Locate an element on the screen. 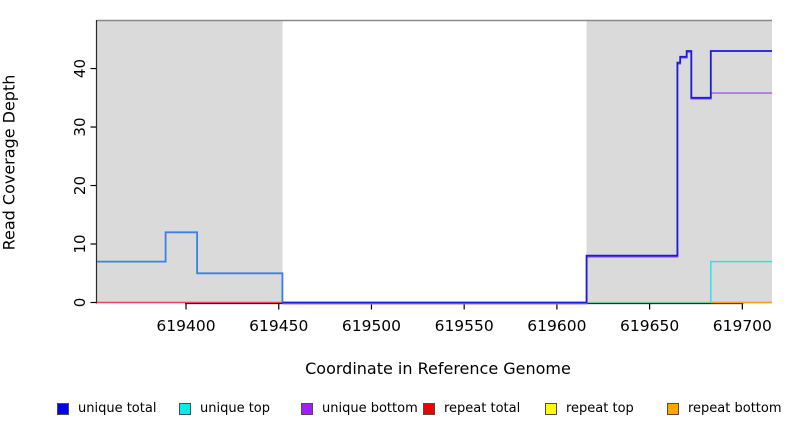 This screenshot has height=432, width=792. repeat-total-swatch-icon is located at coordinates (429, 408).